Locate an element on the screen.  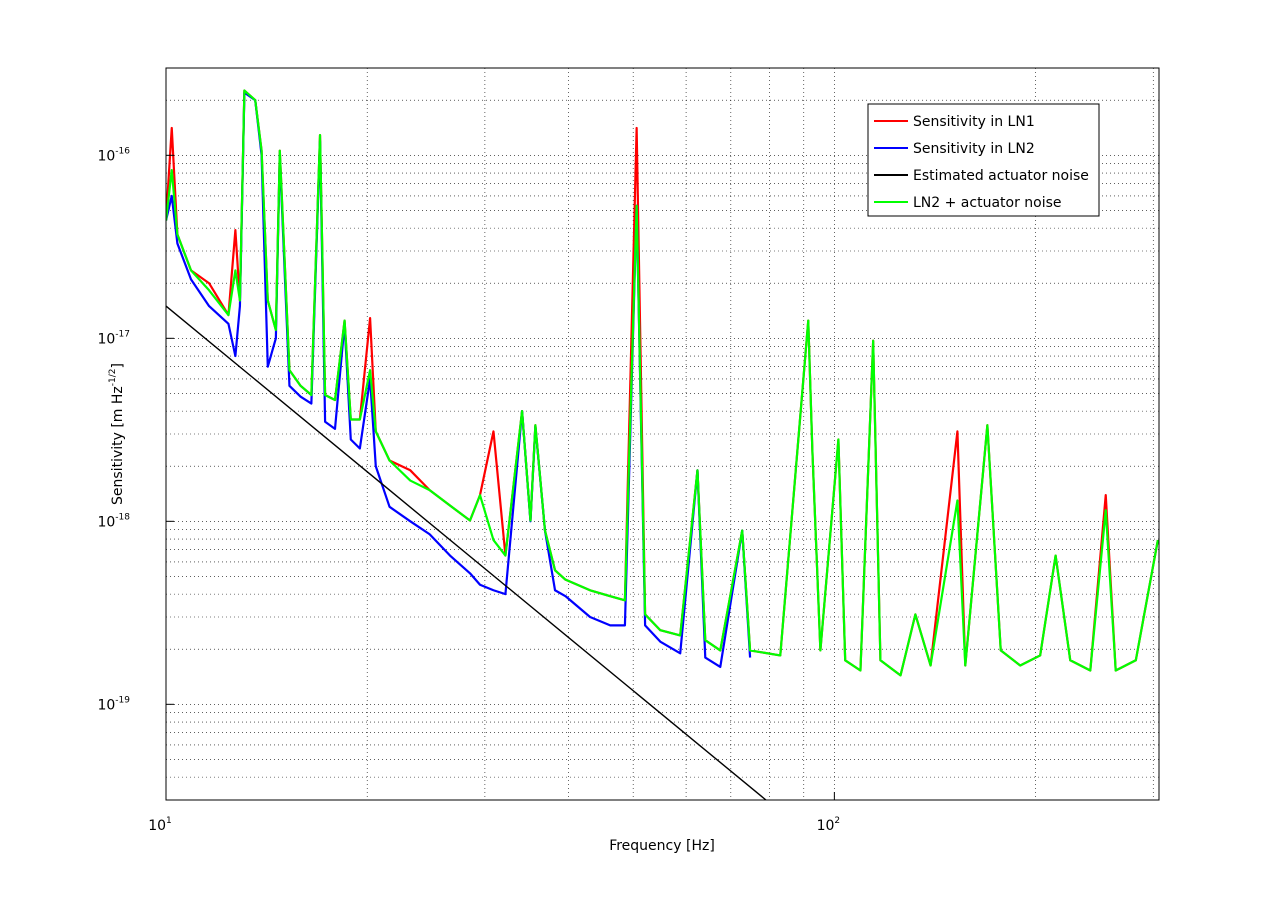
x-tick-exponent: 1 is located at coordinates (169, 821).